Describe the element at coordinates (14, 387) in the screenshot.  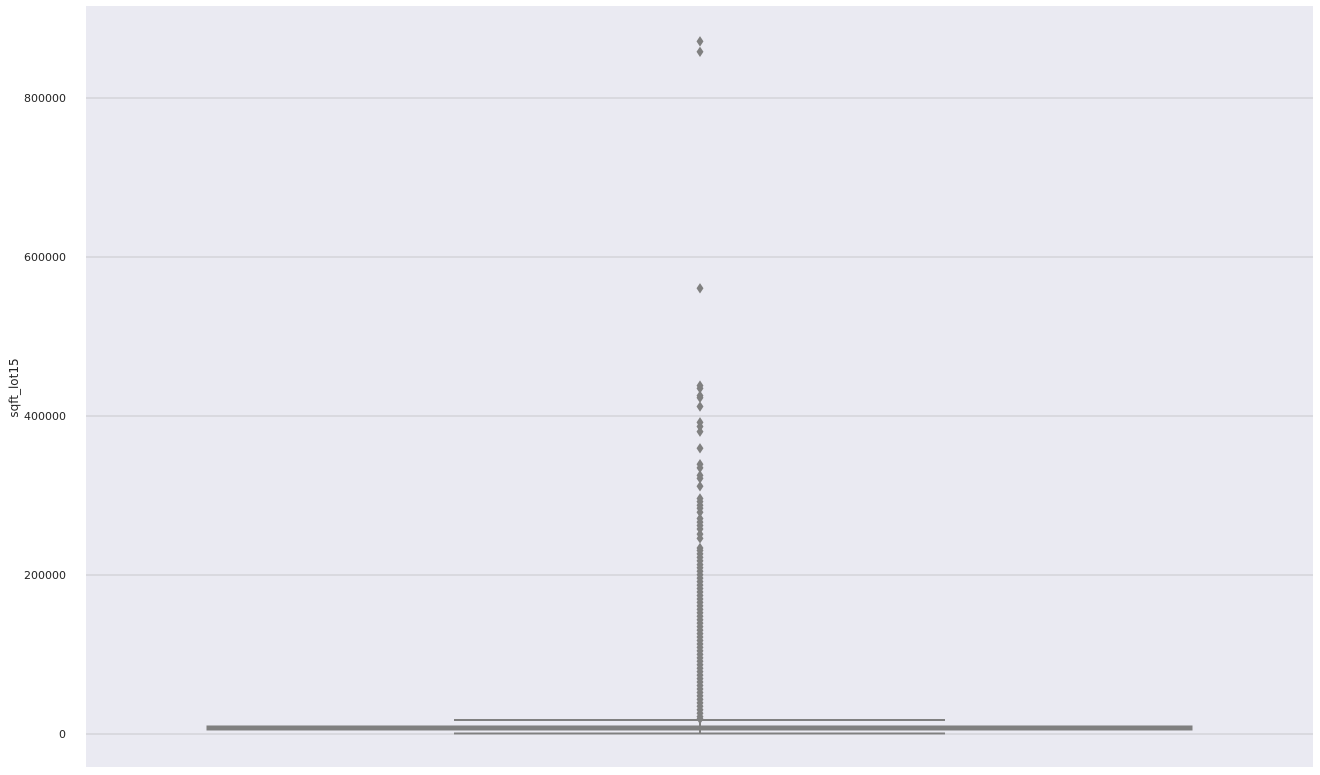
I see `y-axis-label: sqft_lot15` at that location.